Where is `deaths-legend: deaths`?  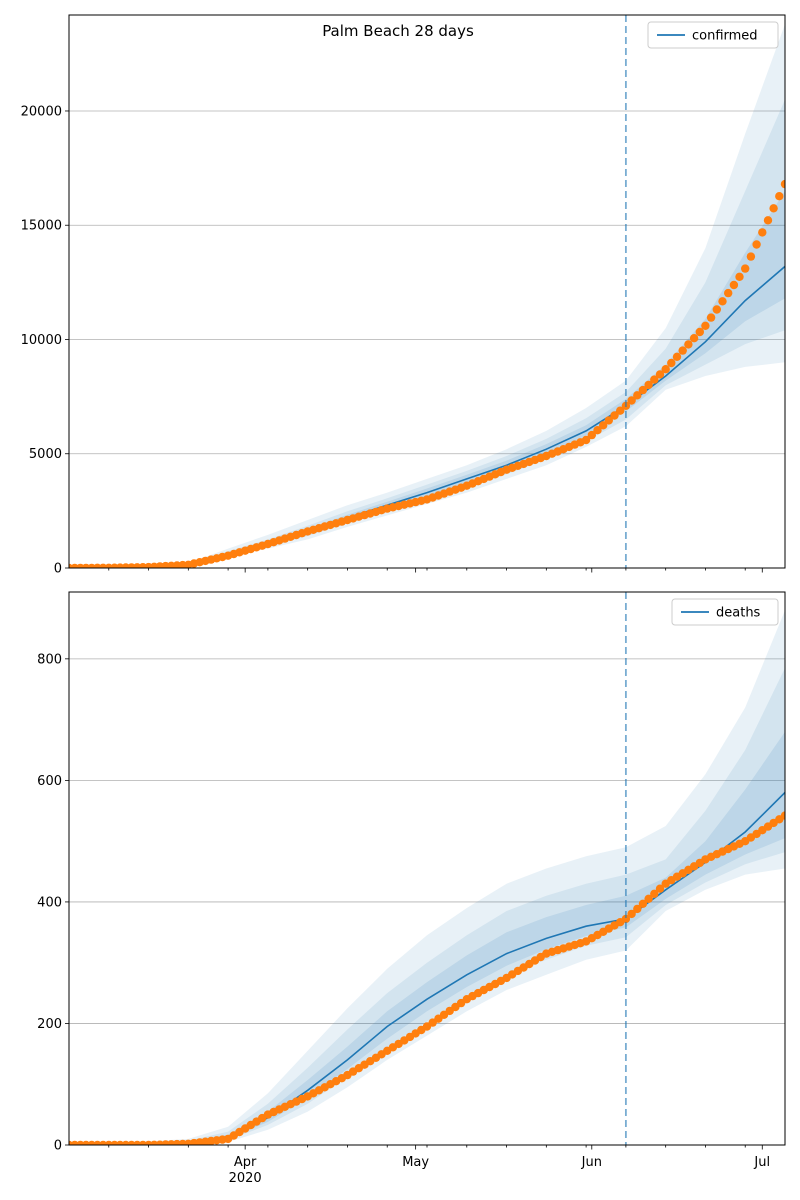
deaths-legend: deaths is located at coordinates (725, 612).